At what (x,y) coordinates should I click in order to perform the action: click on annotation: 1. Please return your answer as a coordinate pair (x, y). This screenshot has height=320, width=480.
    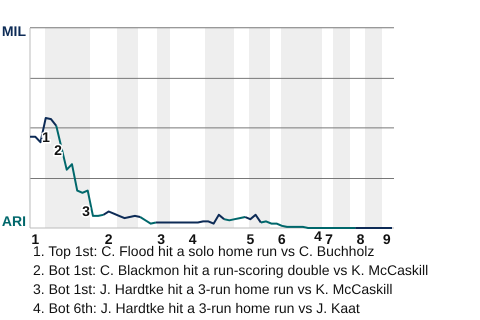
    Looking at the image, I should click on (46, 136).